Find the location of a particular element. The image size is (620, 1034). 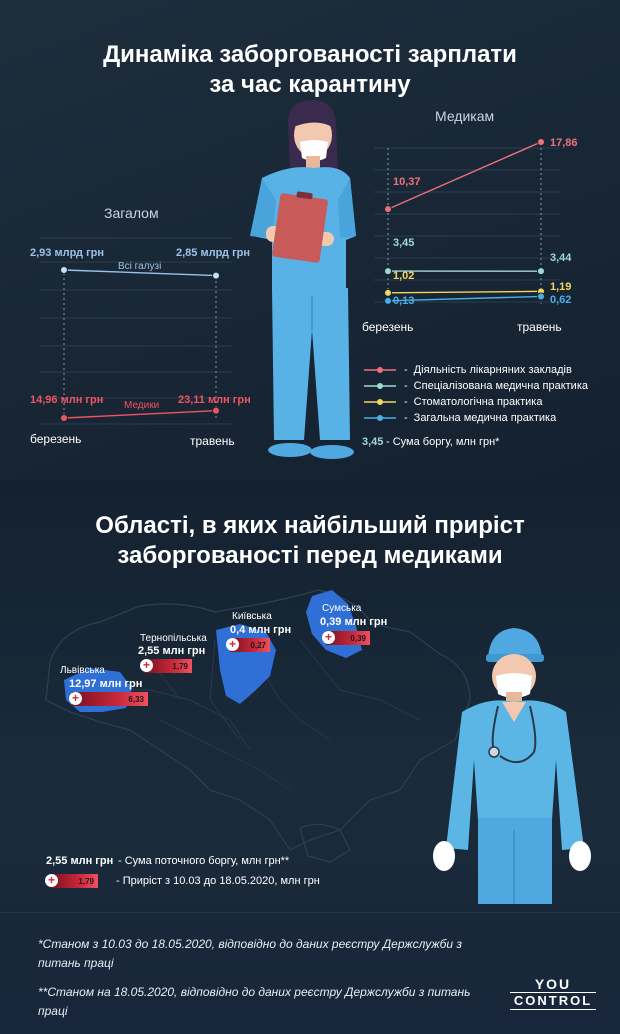

region-ternopil-name: Тернопільська is located at coordinates (173, 638).